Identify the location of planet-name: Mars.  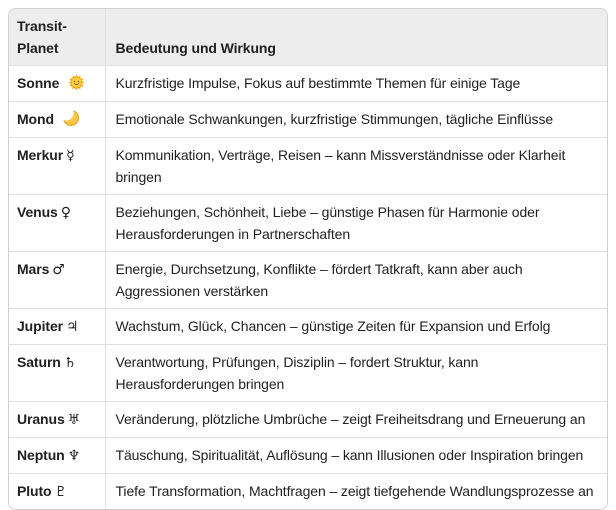
(33, 269).